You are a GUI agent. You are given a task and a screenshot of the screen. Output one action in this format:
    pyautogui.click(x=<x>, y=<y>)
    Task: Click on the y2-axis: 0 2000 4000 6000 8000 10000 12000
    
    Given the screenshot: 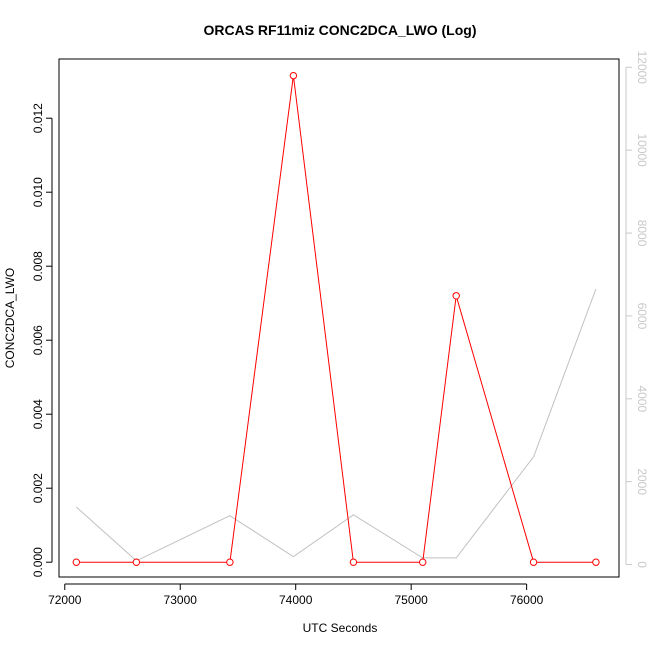 What is the action you would take?
    pyautogui.click(x=637, y=309)
    